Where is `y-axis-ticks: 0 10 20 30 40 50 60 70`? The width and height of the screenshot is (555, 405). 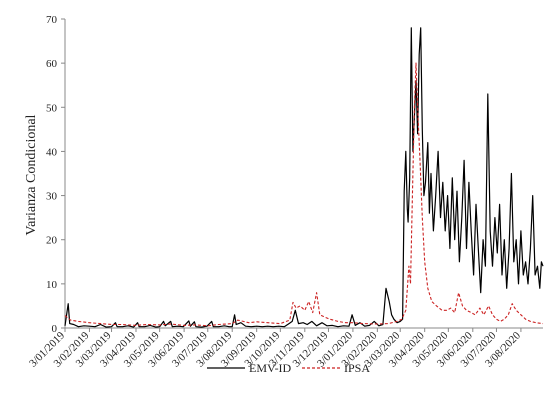 y-axis-ticks: 0 10 20 30 40 50 60 70 is located at coordinates (55, 174).